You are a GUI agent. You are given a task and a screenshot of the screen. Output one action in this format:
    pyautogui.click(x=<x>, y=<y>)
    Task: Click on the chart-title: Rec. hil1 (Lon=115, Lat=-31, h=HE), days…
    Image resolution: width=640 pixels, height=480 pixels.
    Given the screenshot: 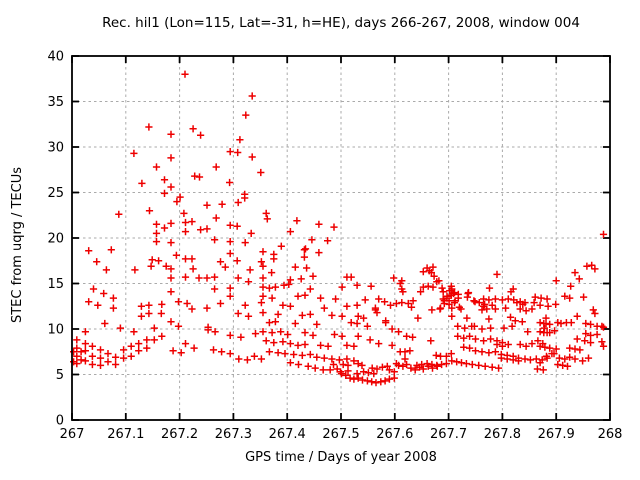 What is the action you would take?
    pyautogui.click(x=341, y=23)
    